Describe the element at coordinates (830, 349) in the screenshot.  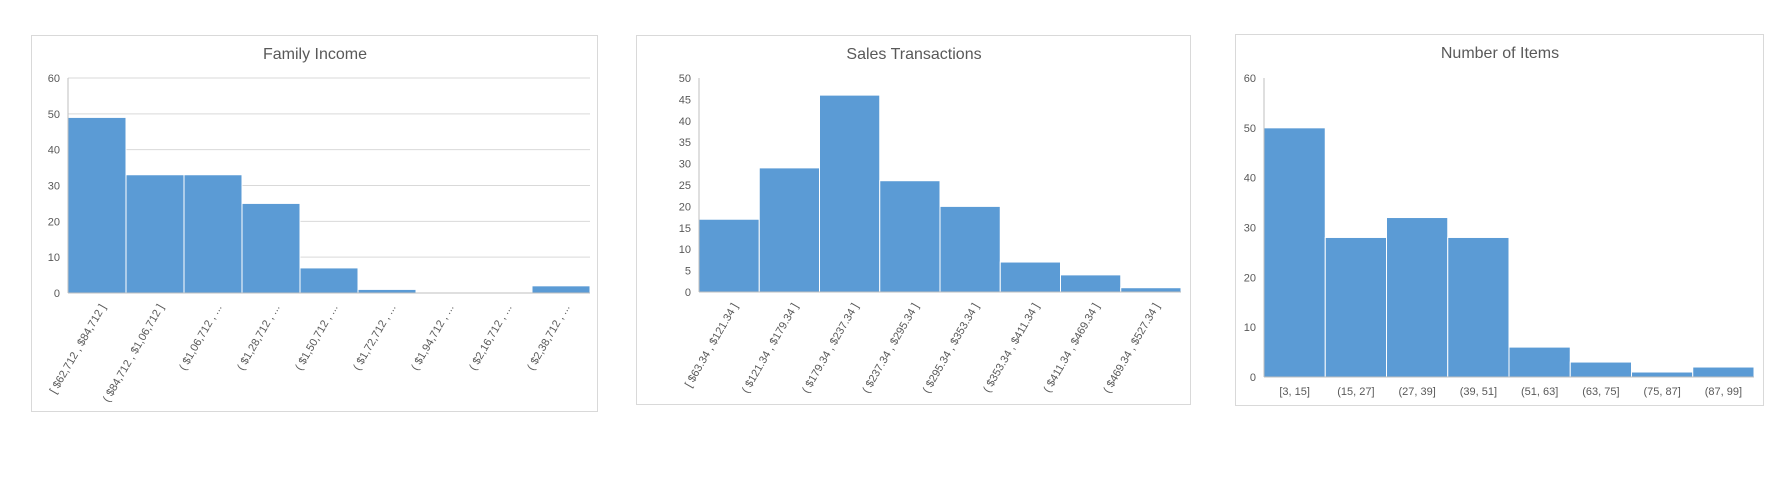
I see `x-category-label: ( $179.34 , $237.34 ]` at that location.